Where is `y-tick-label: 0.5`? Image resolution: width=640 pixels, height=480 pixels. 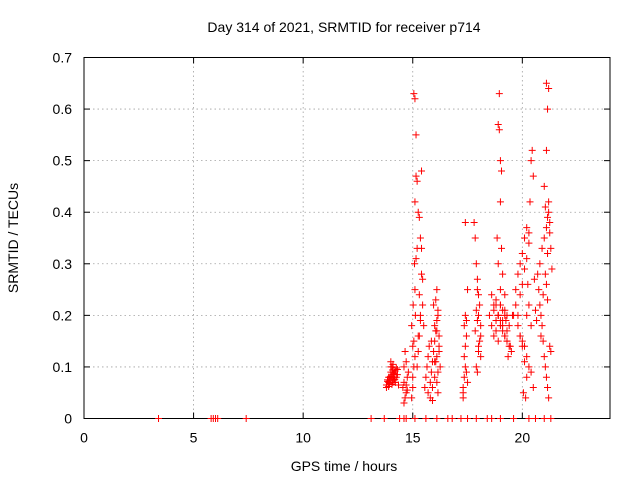
y-tick-label: 0.5 is located at coordinates (63, 161).